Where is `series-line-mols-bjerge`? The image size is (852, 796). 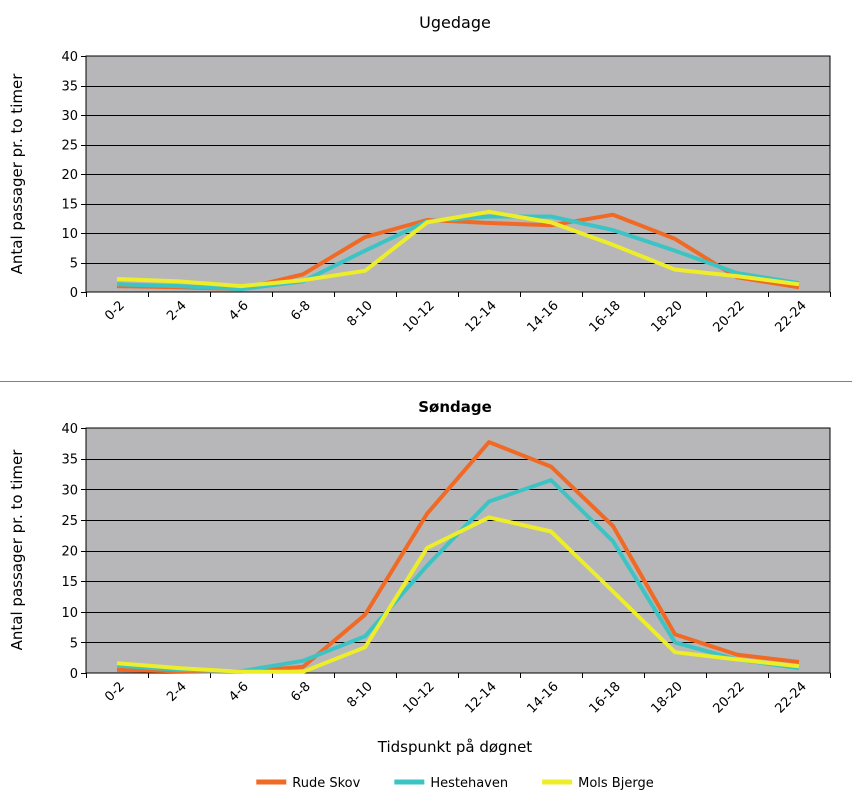
series-line-mols-bjerge is located at coordinates (458, 249).